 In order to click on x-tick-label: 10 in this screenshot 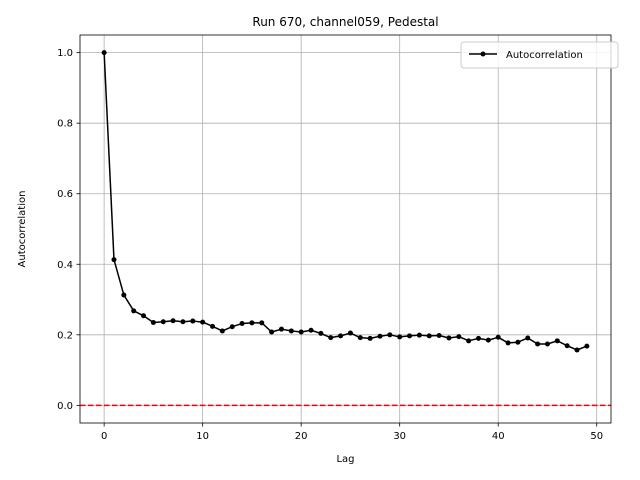, I will do `click(202, 436)`.